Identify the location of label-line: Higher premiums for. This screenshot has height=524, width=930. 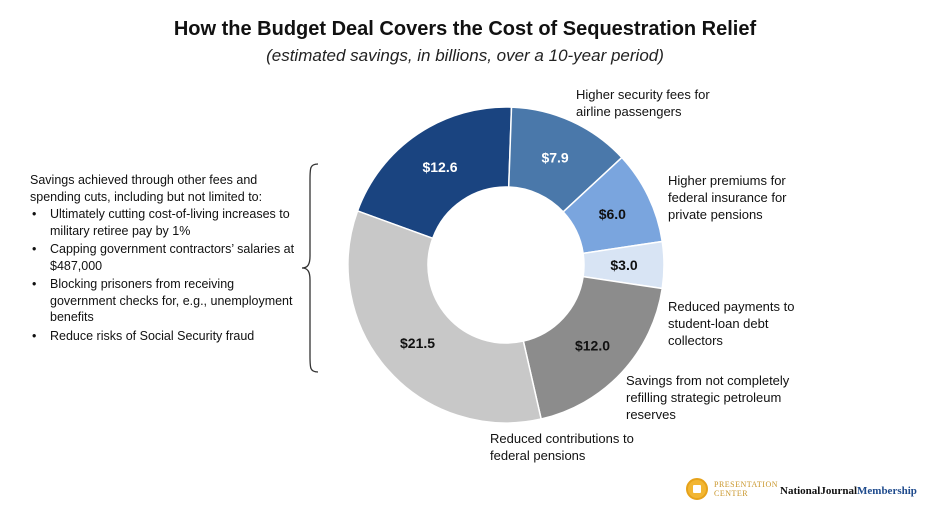
(727, 180).